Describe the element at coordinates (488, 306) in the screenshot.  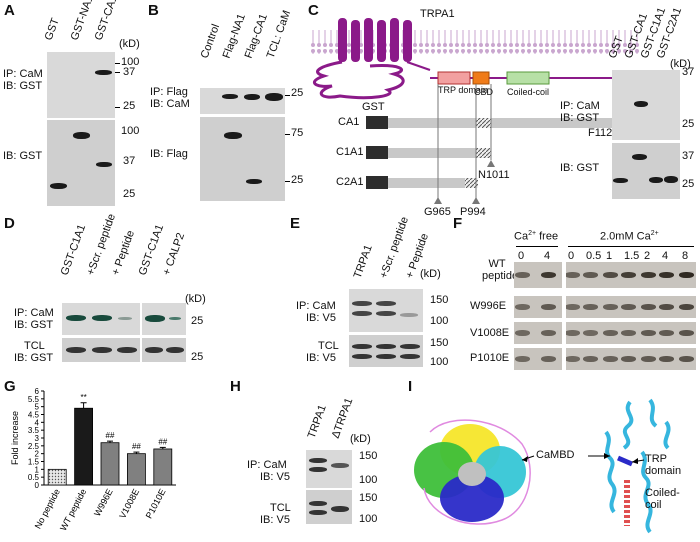
I see `row-label: W996E` at that location.